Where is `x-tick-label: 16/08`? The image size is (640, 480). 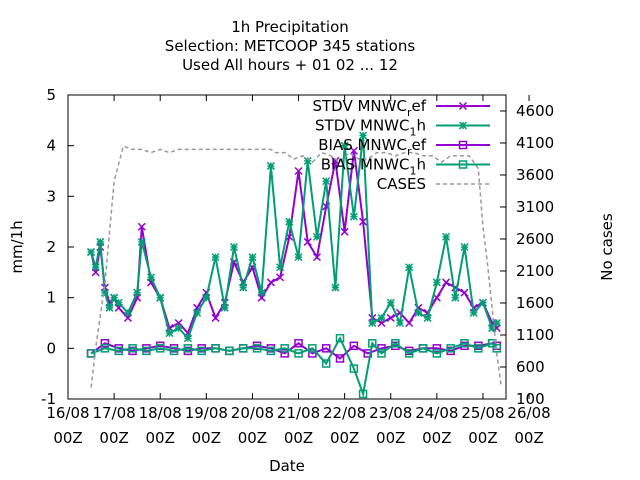 x-tick-label: 16/08 is located at coordinates (67, 413).